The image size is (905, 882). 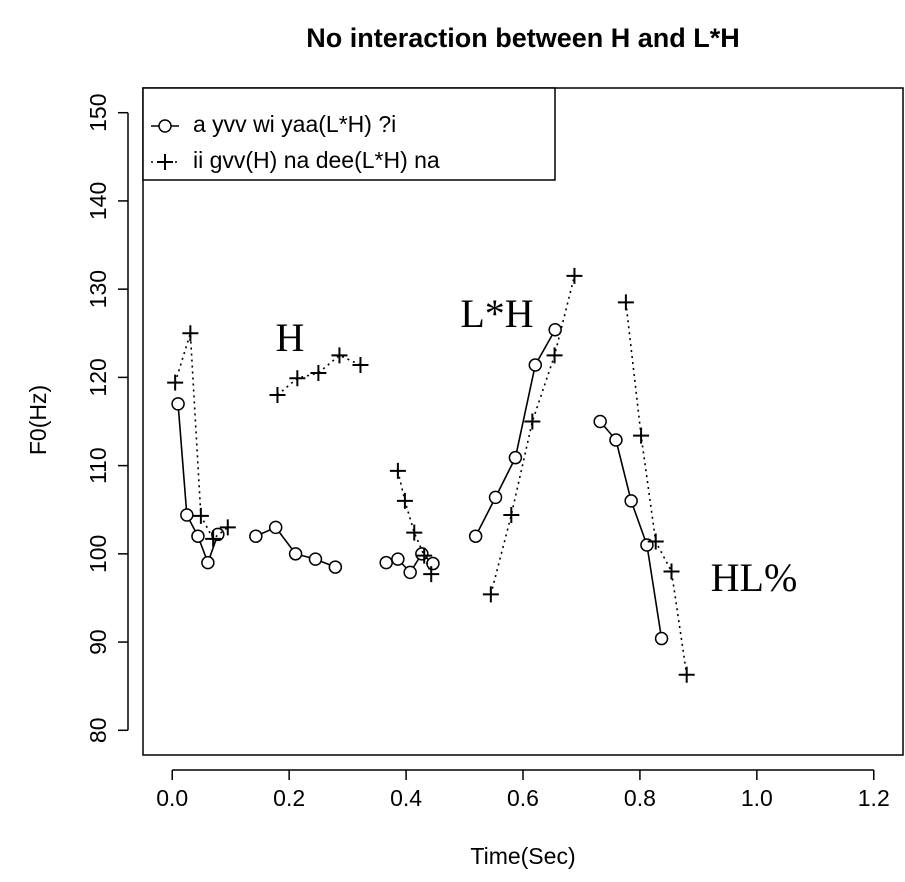 What do you see at coordinates (98, 730) in the screenshot?
I see `y-tick-label: 80` at bounding box center [98, 730].